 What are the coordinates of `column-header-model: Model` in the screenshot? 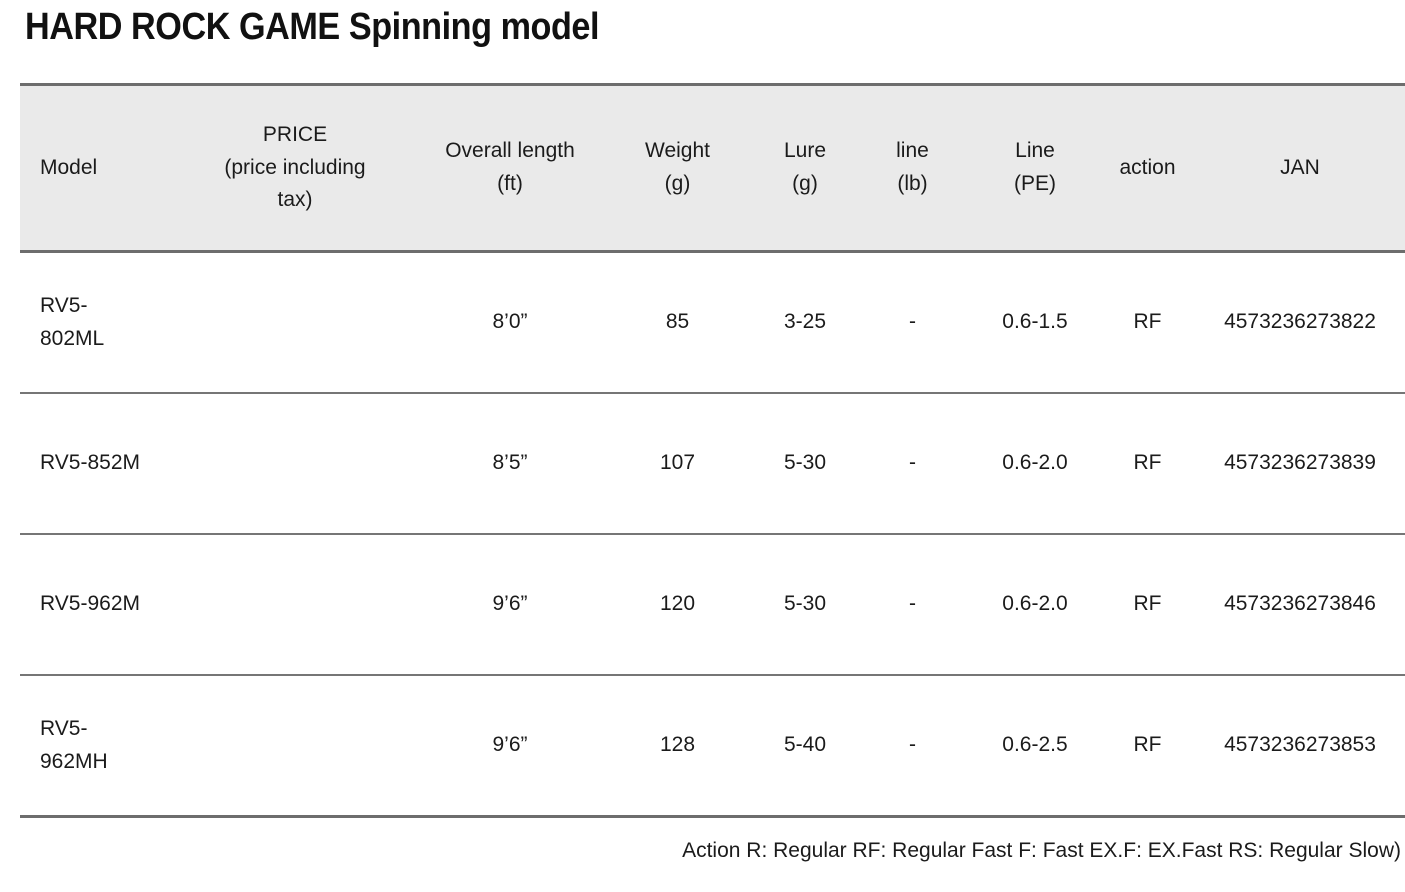 It's located at (95, 168).